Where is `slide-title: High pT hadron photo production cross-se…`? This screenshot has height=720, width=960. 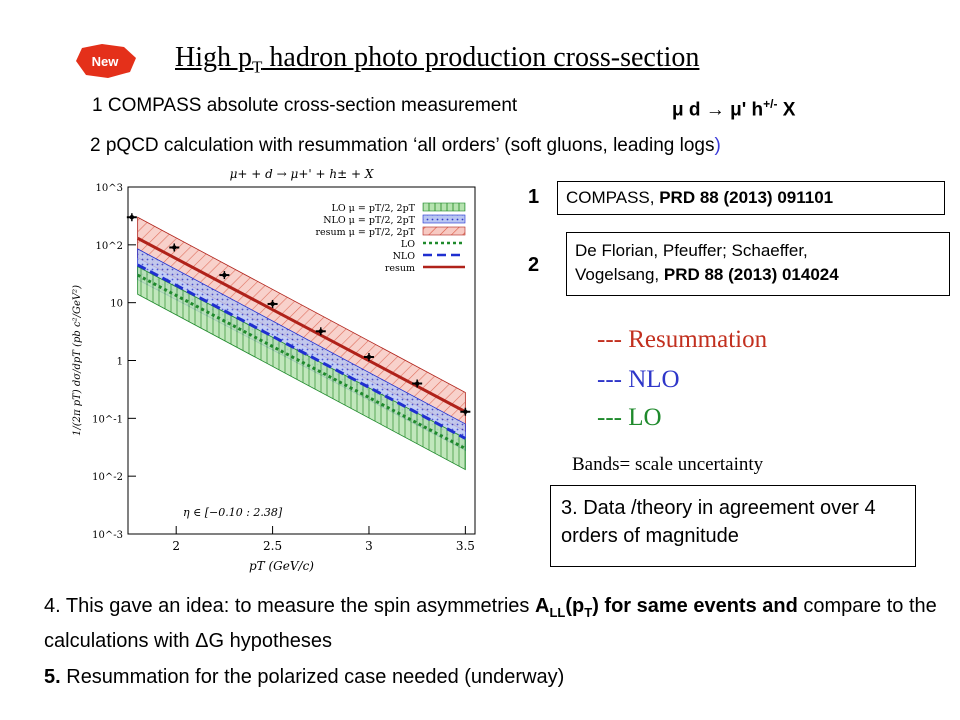
slide-title: High pT hadron photo production cross-se… is located at coordinates (437, 59).